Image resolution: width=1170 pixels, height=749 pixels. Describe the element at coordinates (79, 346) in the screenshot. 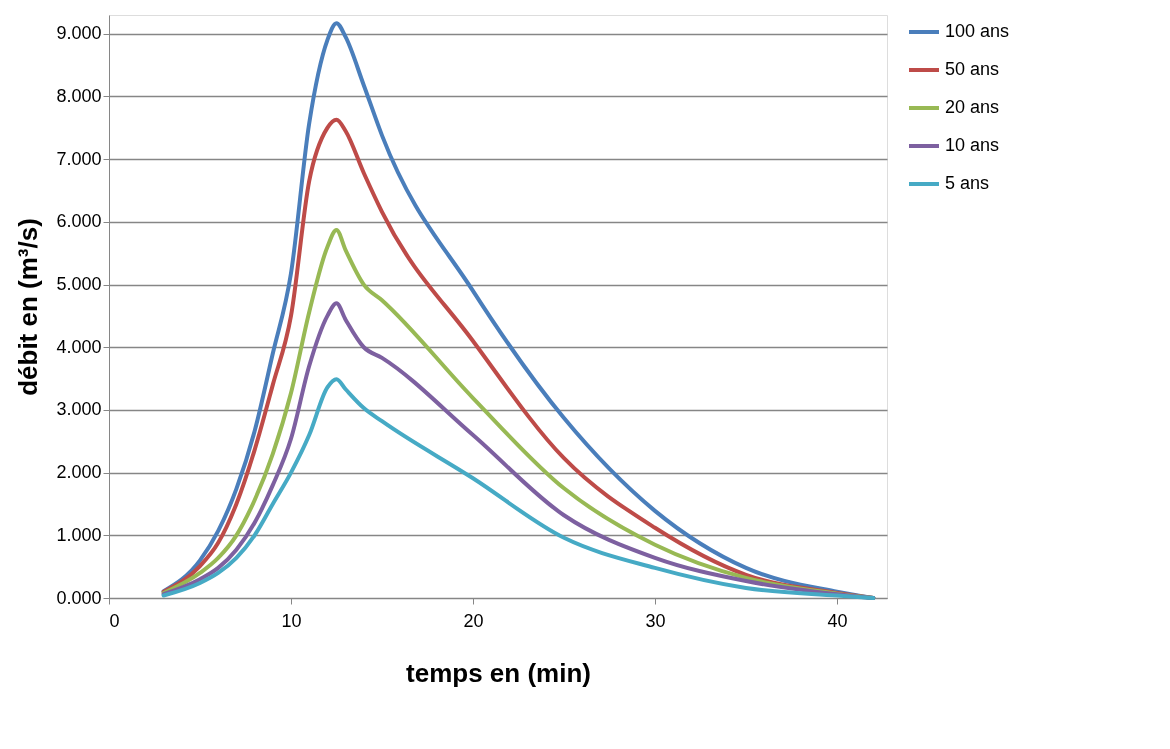

I see `y-tick-label: 4.000` at that location.